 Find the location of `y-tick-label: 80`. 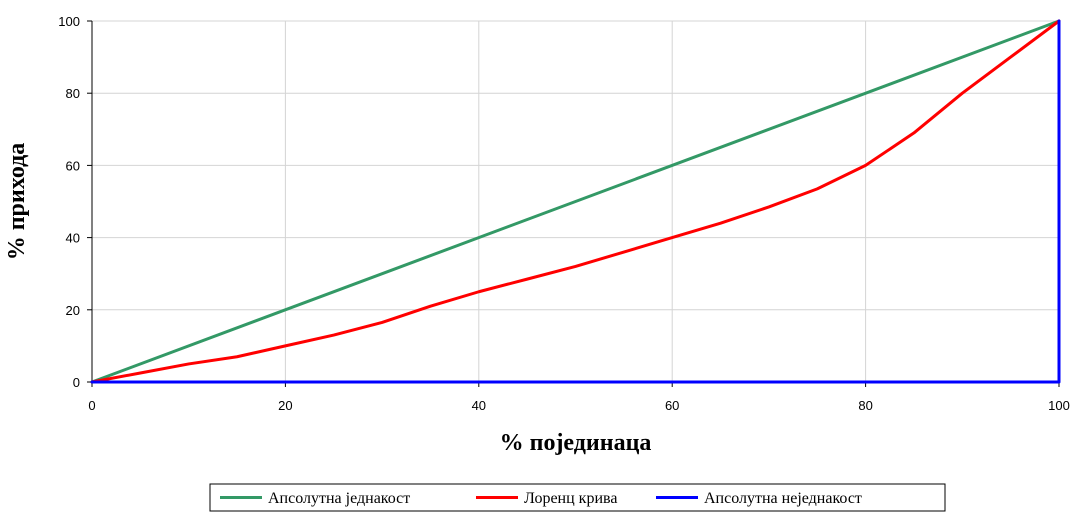

y-tick-label: 80 is located at coordinates (73, 93).